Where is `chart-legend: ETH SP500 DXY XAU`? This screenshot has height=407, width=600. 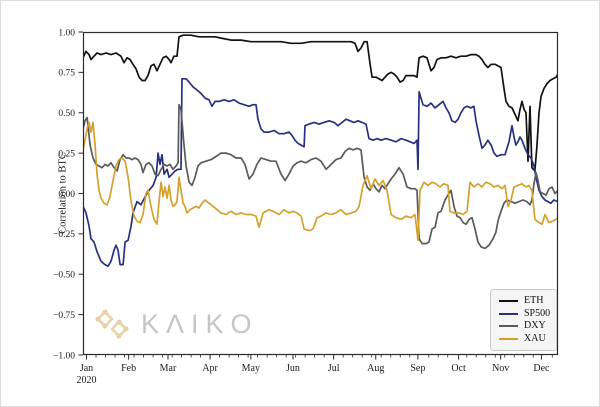
chart-legend: ETH SP500 DXY XAU is located at coordinates (523, 320).